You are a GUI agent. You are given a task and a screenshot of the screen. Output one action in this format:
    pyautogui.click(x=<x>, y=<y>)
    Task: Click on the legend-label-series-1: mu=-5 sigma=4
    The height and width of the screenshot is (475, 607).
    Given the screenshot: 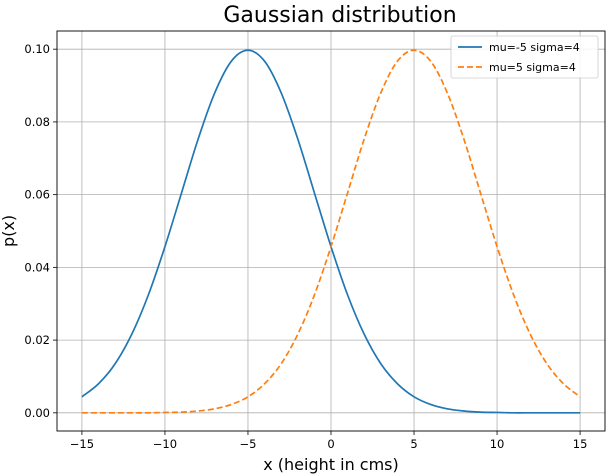 What is the action you would take?
    pyautogui.click(x=534, y=47)
    